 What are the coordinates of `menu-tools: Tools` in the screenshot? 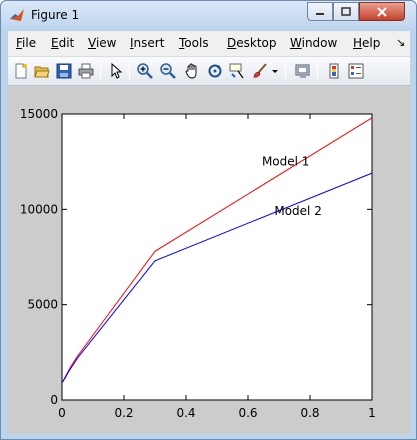 It's located at (194, 43).